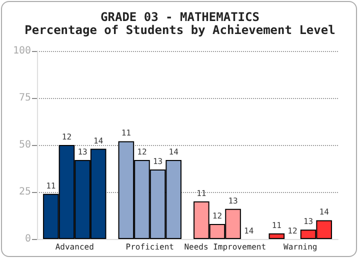 The image size is (360, 260). Describe the element at coordinates (24, 192) in the screenshot. I see `y-tick-label: 25` at that location.